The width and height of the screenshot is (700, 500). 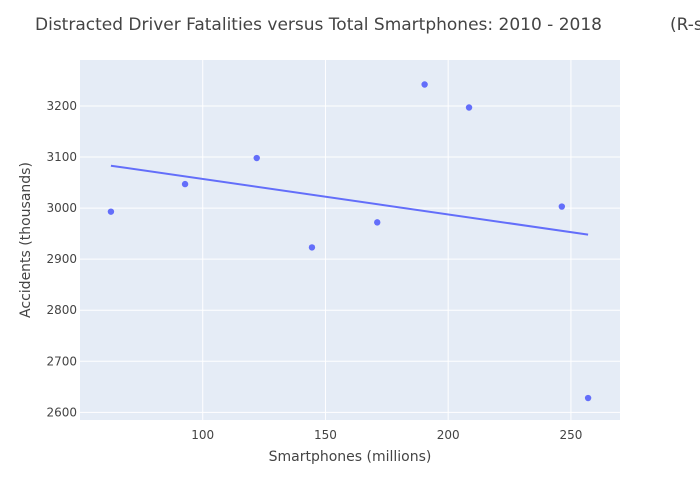 What do you see at coordinates (61, 208) in the screenshot?
I see `y-tick-label: 3000` at bounding box center [61, 208].